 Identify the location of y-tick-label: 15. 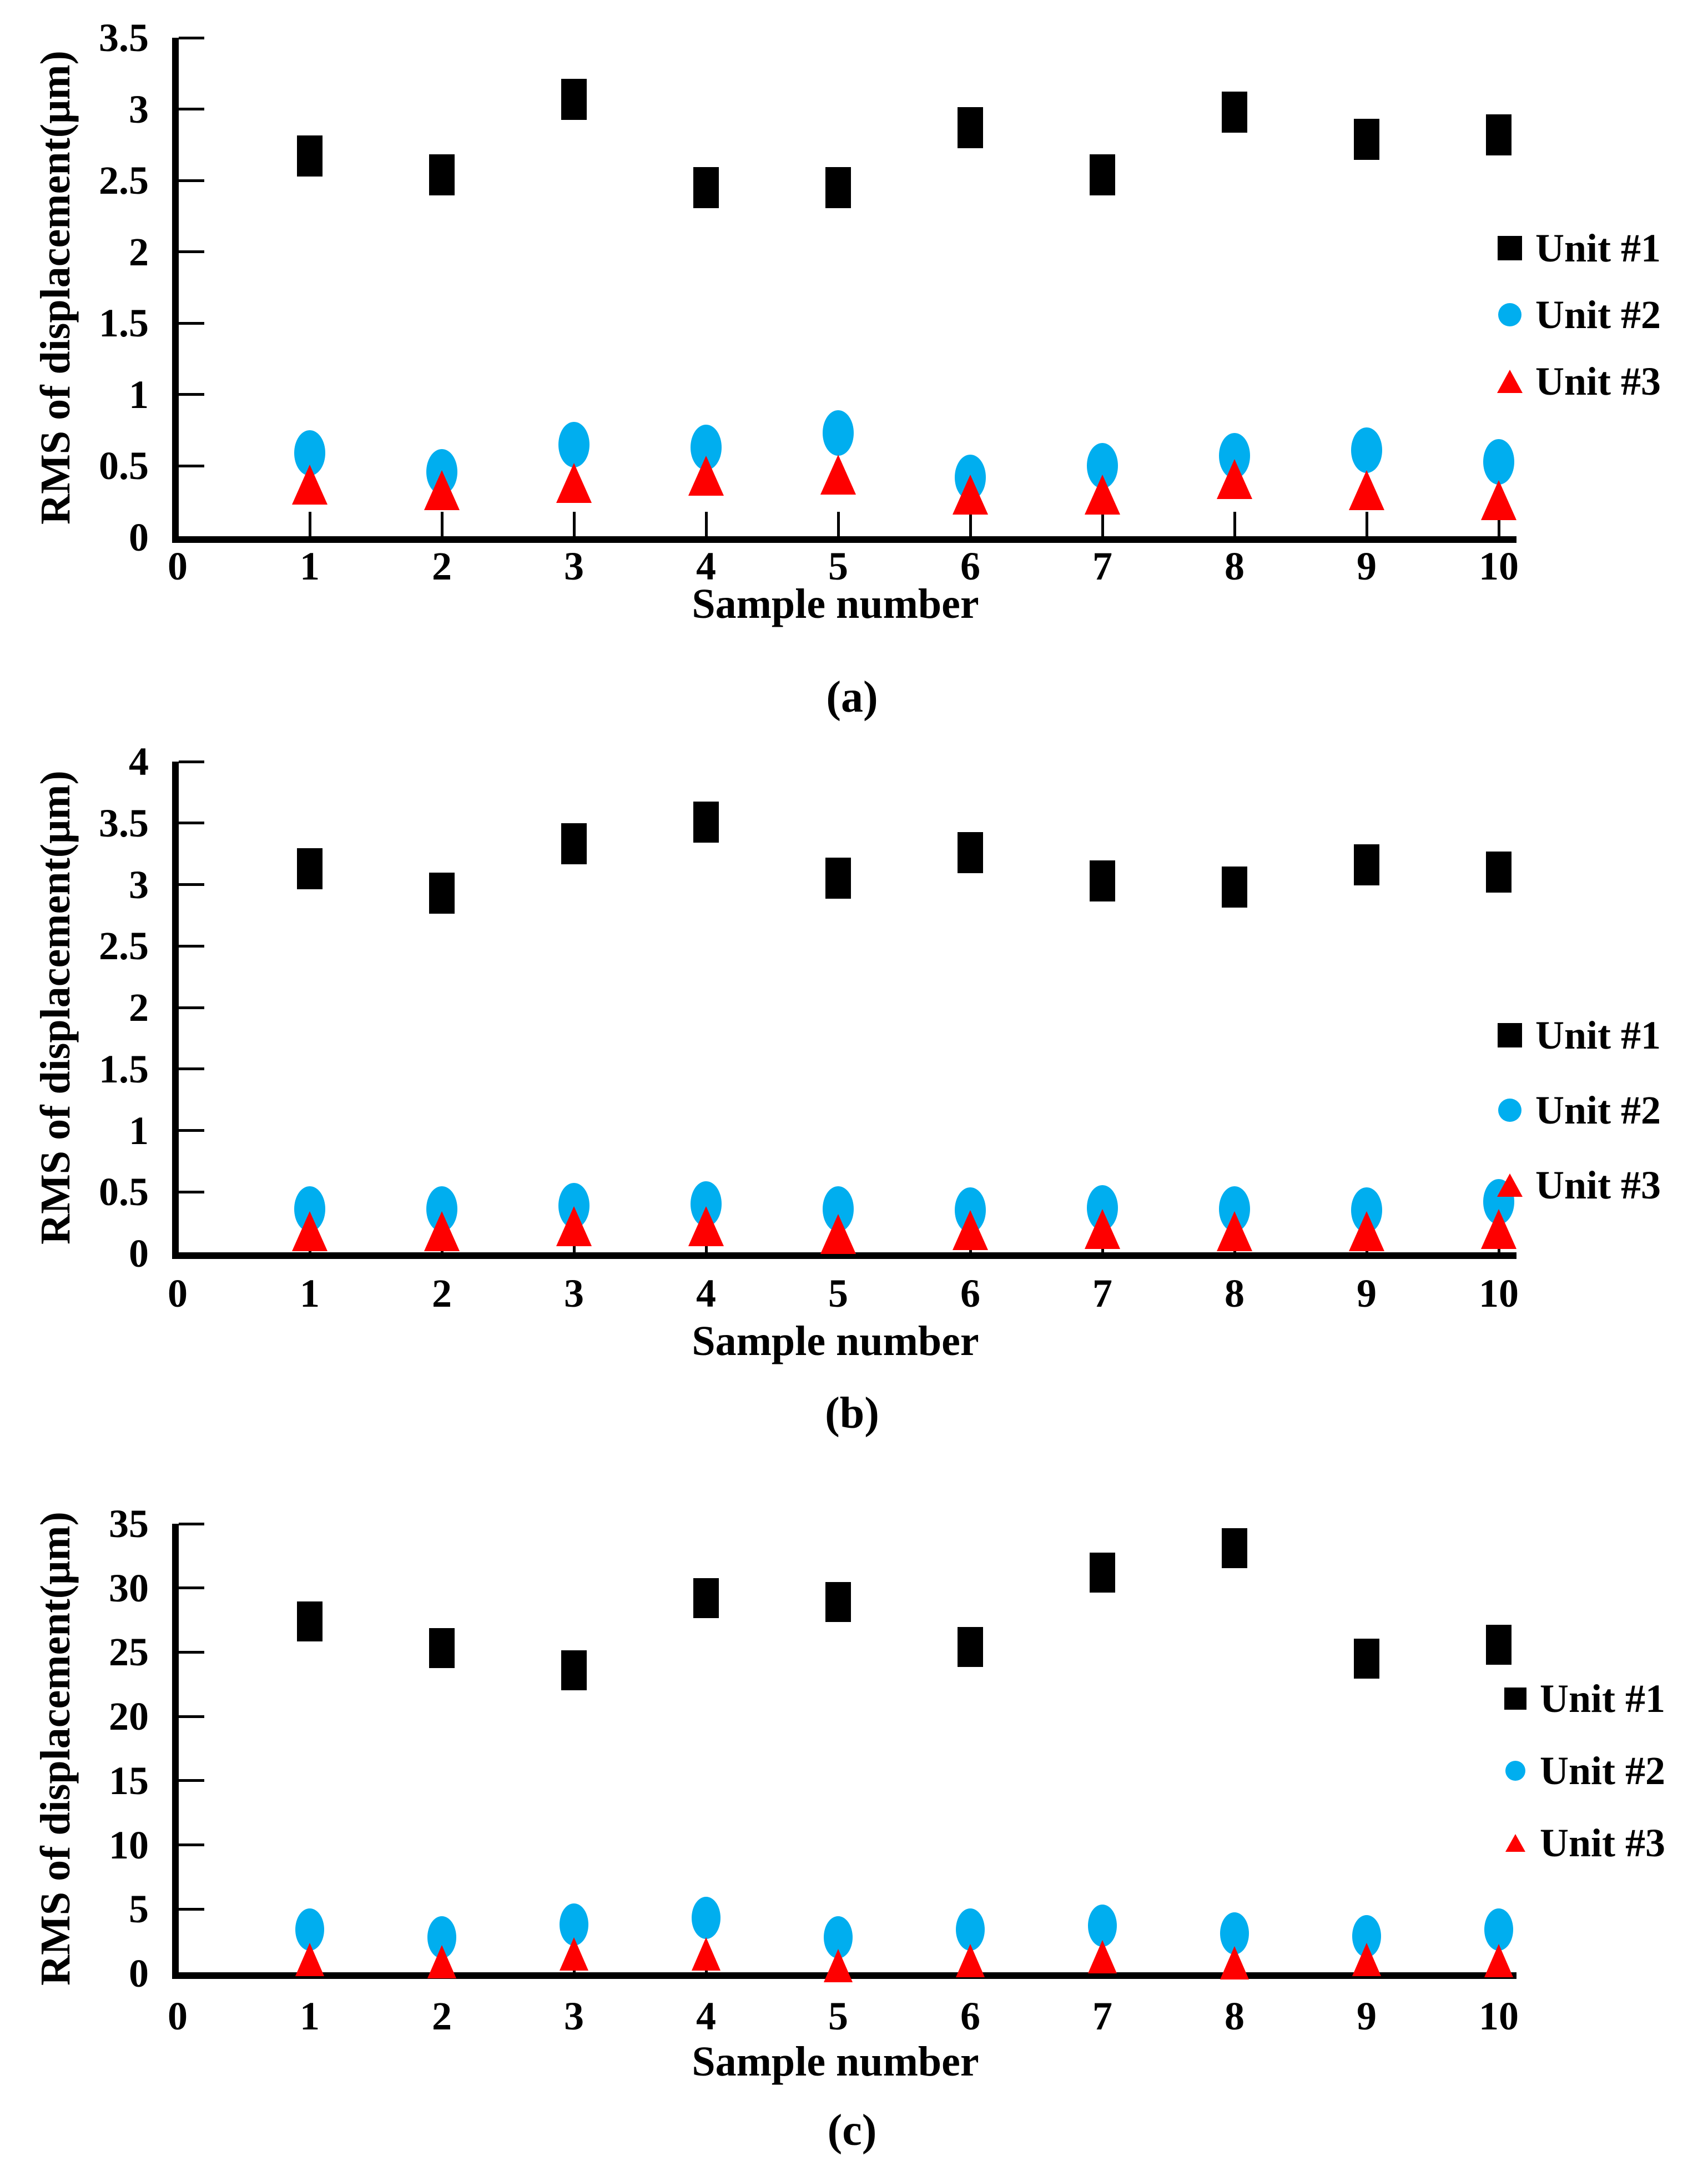
(129, 1780).